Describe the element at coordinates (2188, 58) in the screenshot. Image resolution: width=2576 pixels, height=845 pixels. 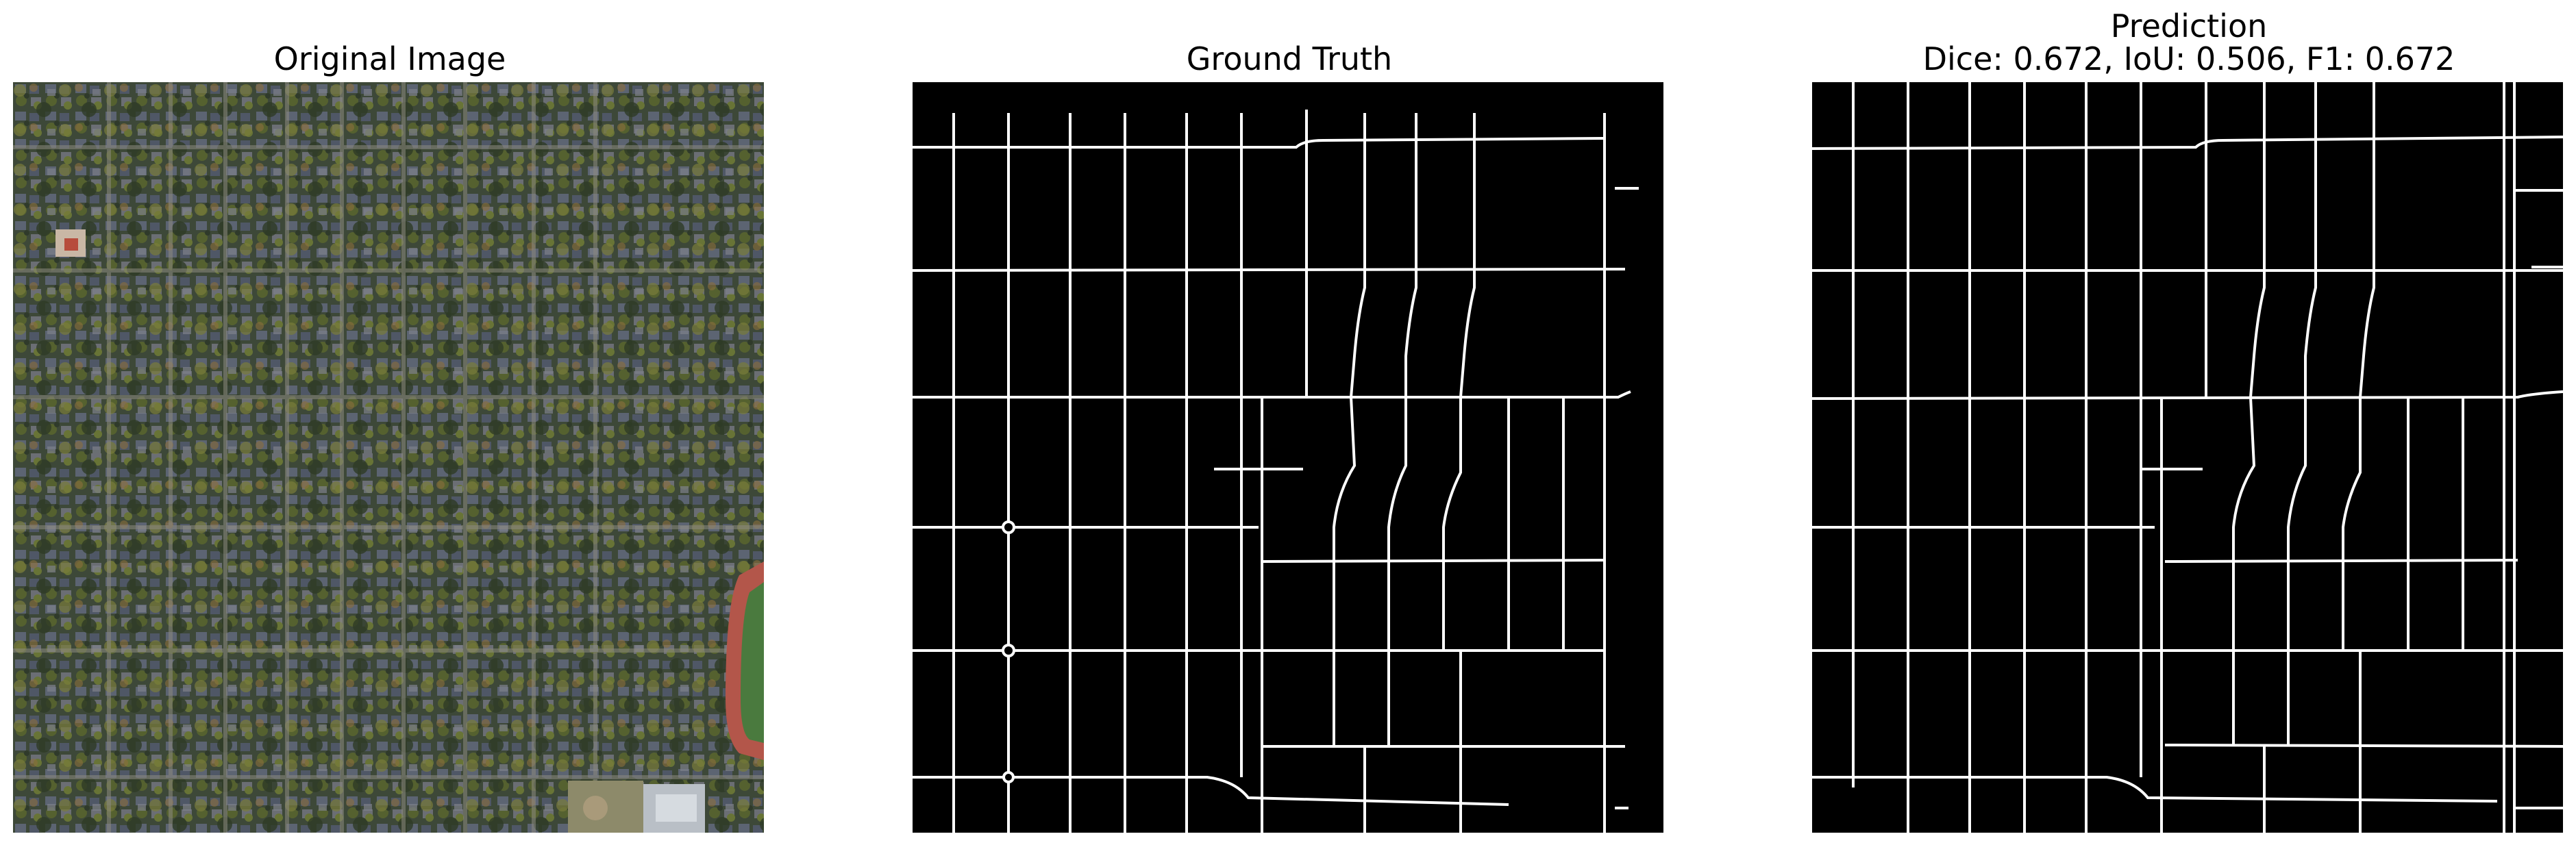
I see `prediction-metrics: Dice: 0.672, IoU: 0.506, F1: 0.672` at that location.